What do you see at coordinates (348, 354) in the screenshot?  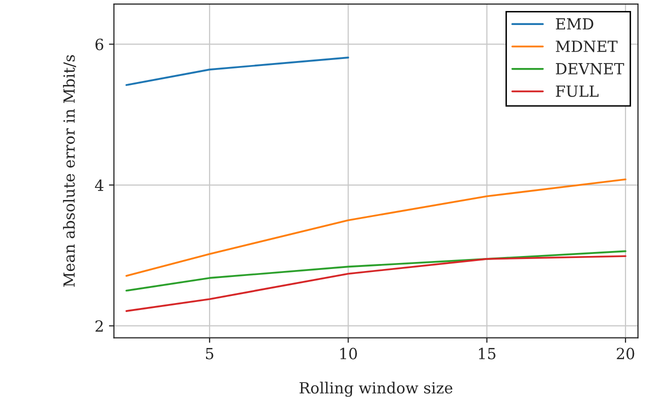 I see `x-tick-label: 10` at bounding box center [348, 354].